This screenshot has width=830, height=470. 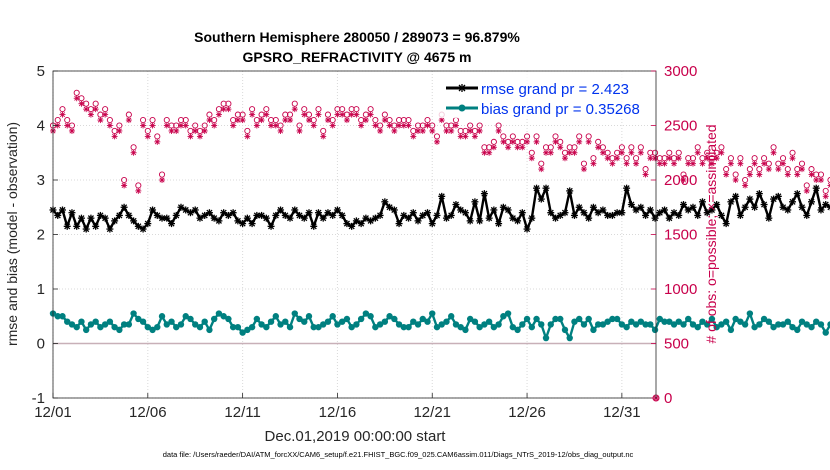 I want to click on chart-subtitle: GPSRO_REFRACTIVITY @ 4675 m, so click(x=357, y=57).